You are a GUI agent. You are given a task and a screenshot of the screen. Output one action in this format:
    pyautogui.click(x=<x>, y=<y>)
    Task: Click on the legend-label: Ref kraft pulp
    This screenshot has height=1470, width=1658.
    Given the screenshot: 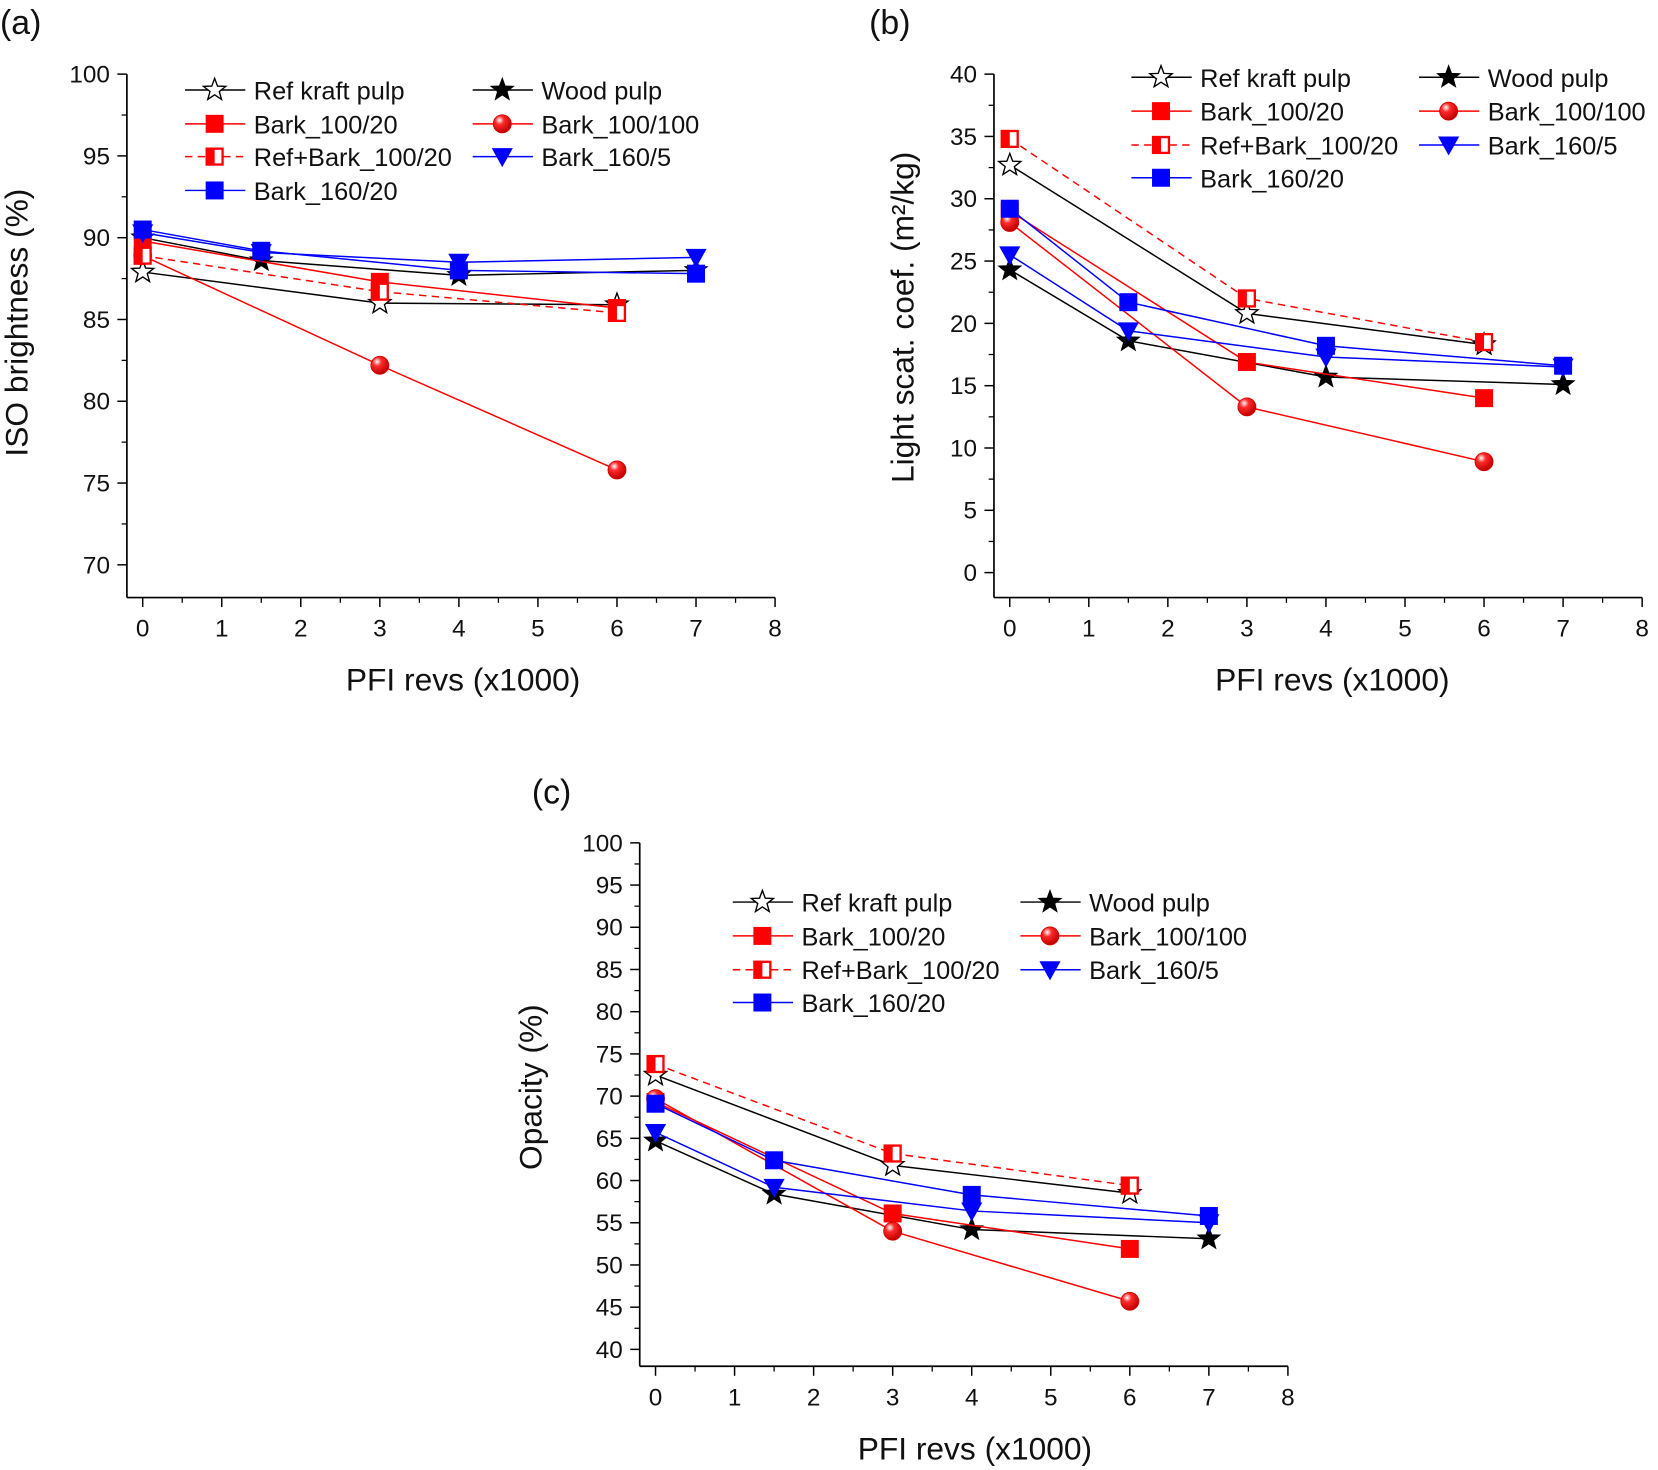 What is the action you would take?
    pyautogui.click(x=329, y=92)
    